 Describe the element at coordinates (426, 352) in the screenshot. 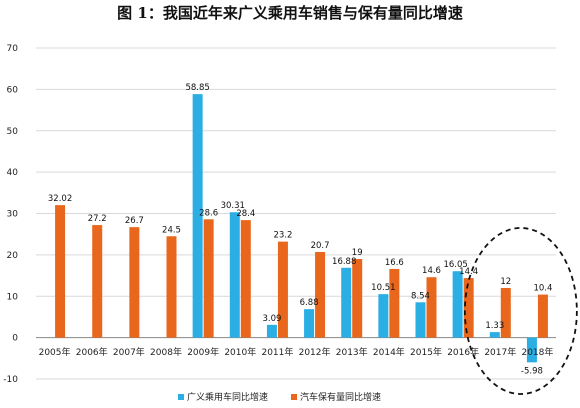

I see `x-tick-label: 2015年` at that location.